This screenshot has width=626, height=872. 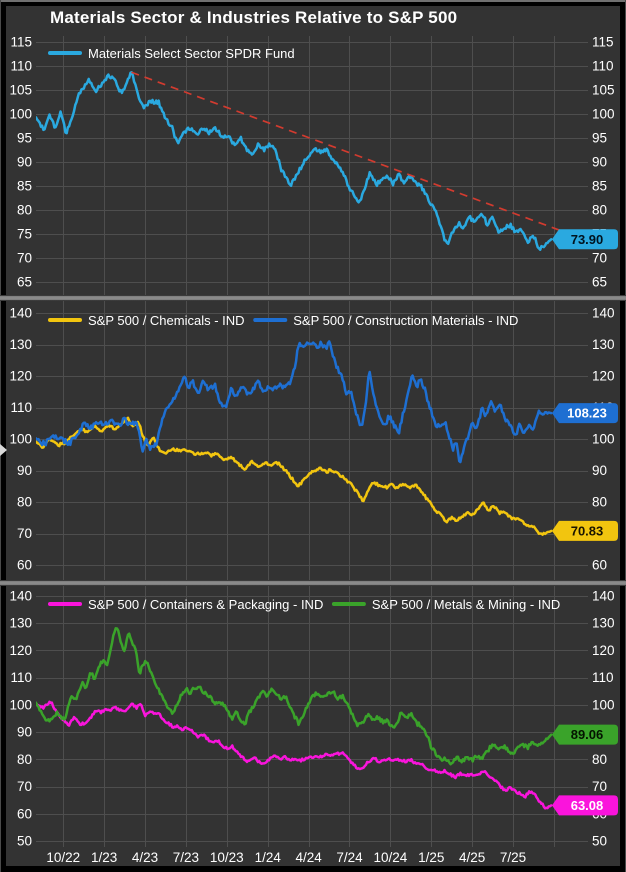 What do you see at coordinates (349, 857) in the screenshot?
I see `x-label: 7/24` at bounding box center [349, 857].